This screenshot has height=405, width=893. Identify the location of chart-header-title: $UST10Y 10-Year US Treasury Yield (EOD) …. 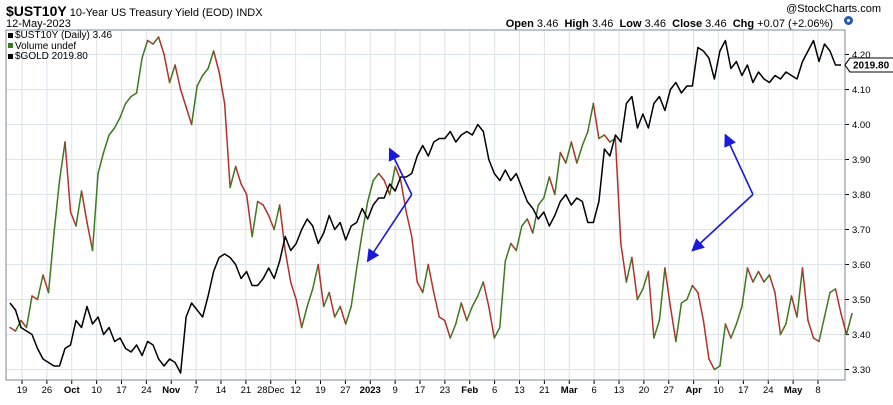
(134, 11).